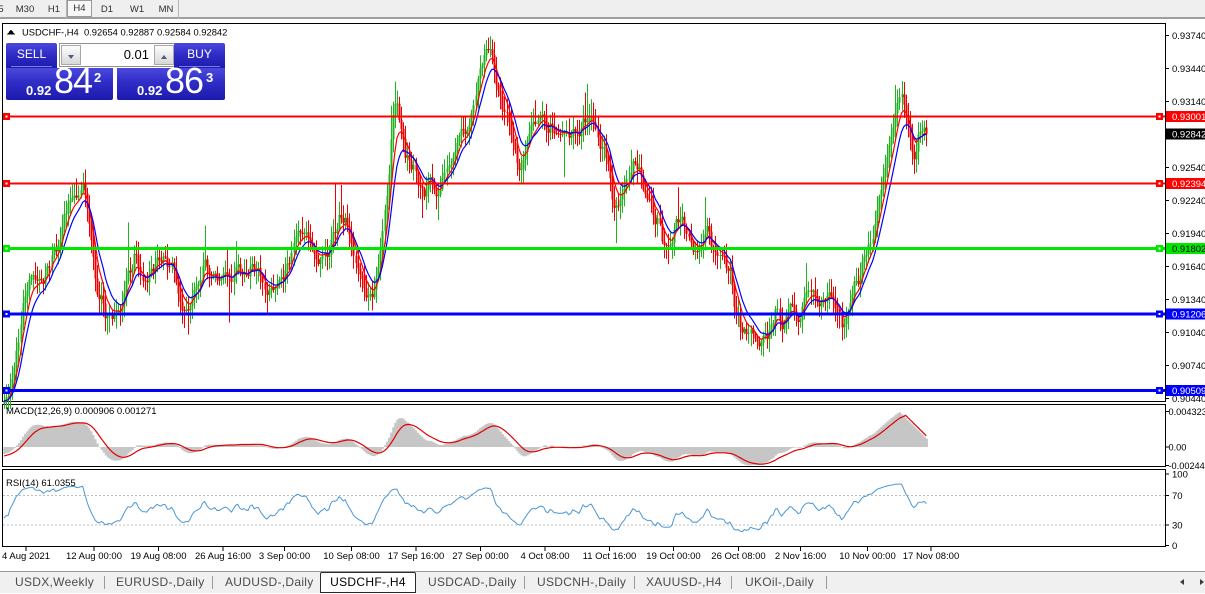 This screenshot has width=1205, height=594. What do you see at coordinates (931, 556) in the screenshot?
I see `svg-text: 17 Nov 08:00` at bounding box center [931, 556].